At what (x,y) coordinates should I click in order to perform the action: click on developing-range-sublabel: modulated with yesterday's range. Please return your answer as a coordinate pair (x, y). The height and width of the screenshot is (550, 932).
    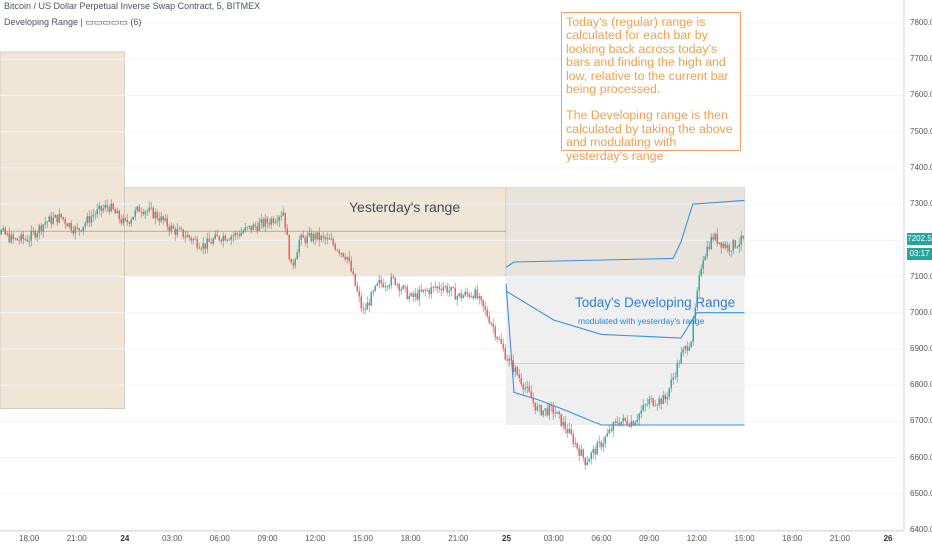
    Looking at the image, I should click on (641, 321).